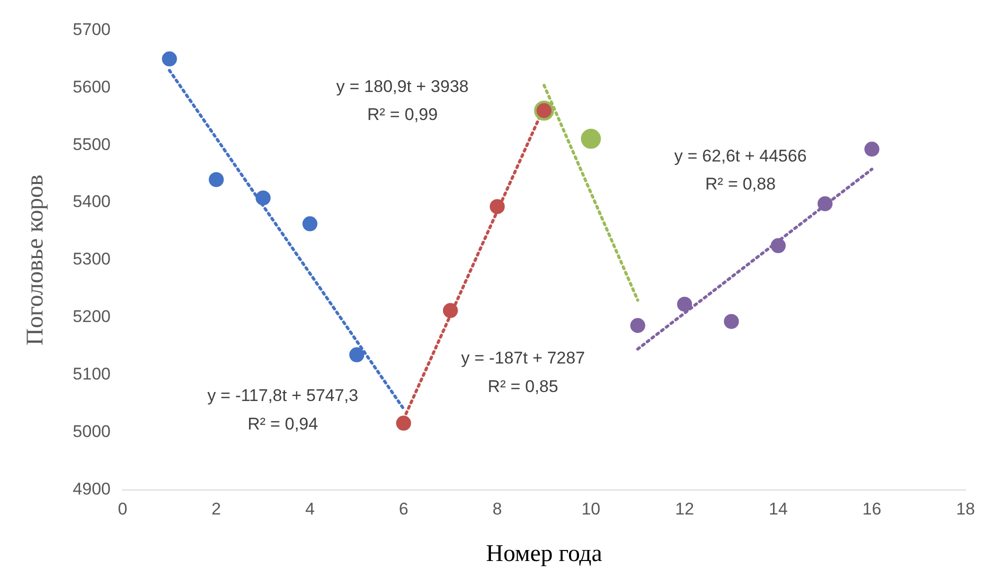 The width and height of the screenshot is (993, 586). Describe the element at coordinates (91, 202) in the screenshot. I see `y-tick-label: 5400` at that location.